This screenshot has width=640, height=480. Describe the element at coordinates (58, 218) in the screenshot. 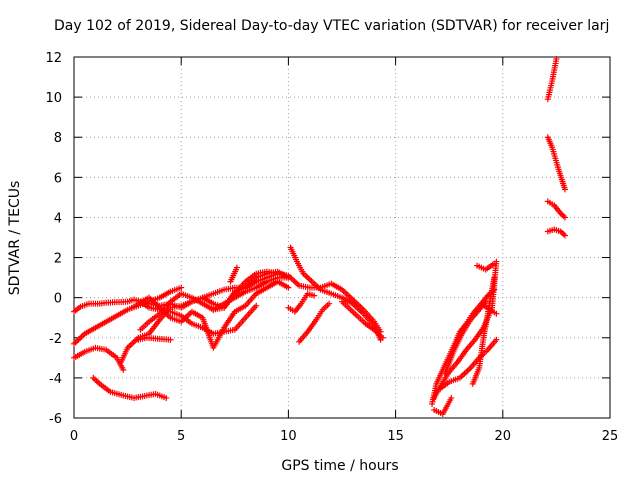

I see `y-tick-label: 4` at that location.